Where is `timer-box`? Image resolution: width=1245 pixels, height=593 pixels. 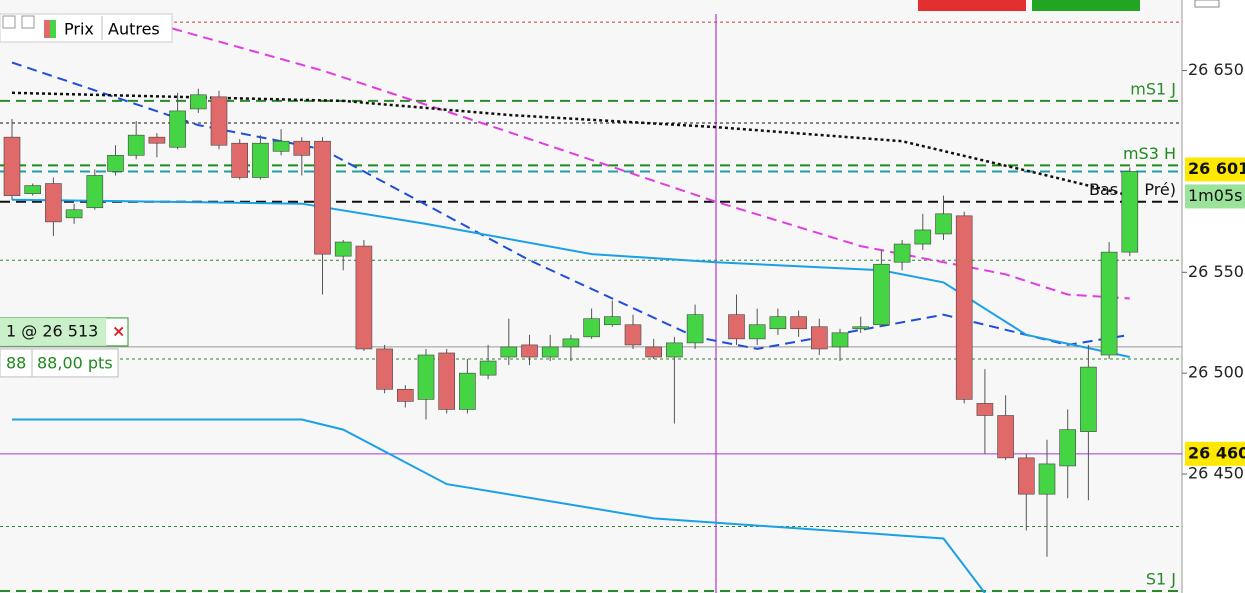 timer-box is located at coordinates (1215, 196).